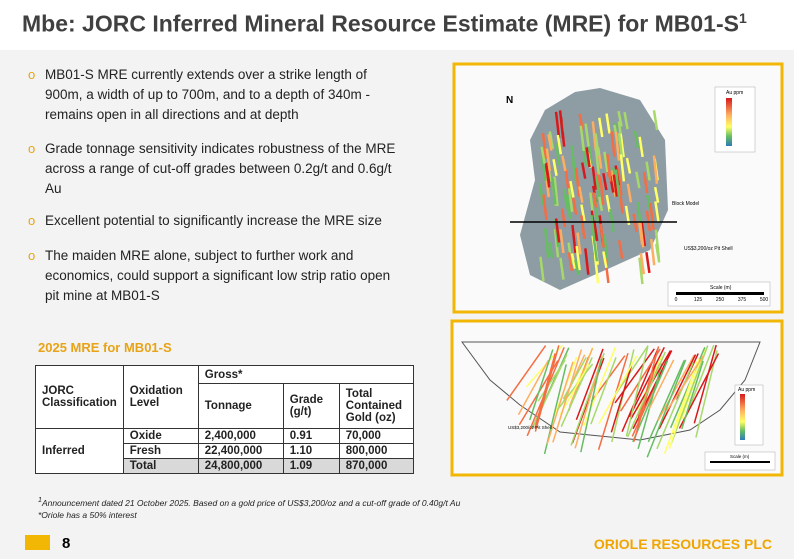  I want to click on td: Oxide, so click(160, 436).